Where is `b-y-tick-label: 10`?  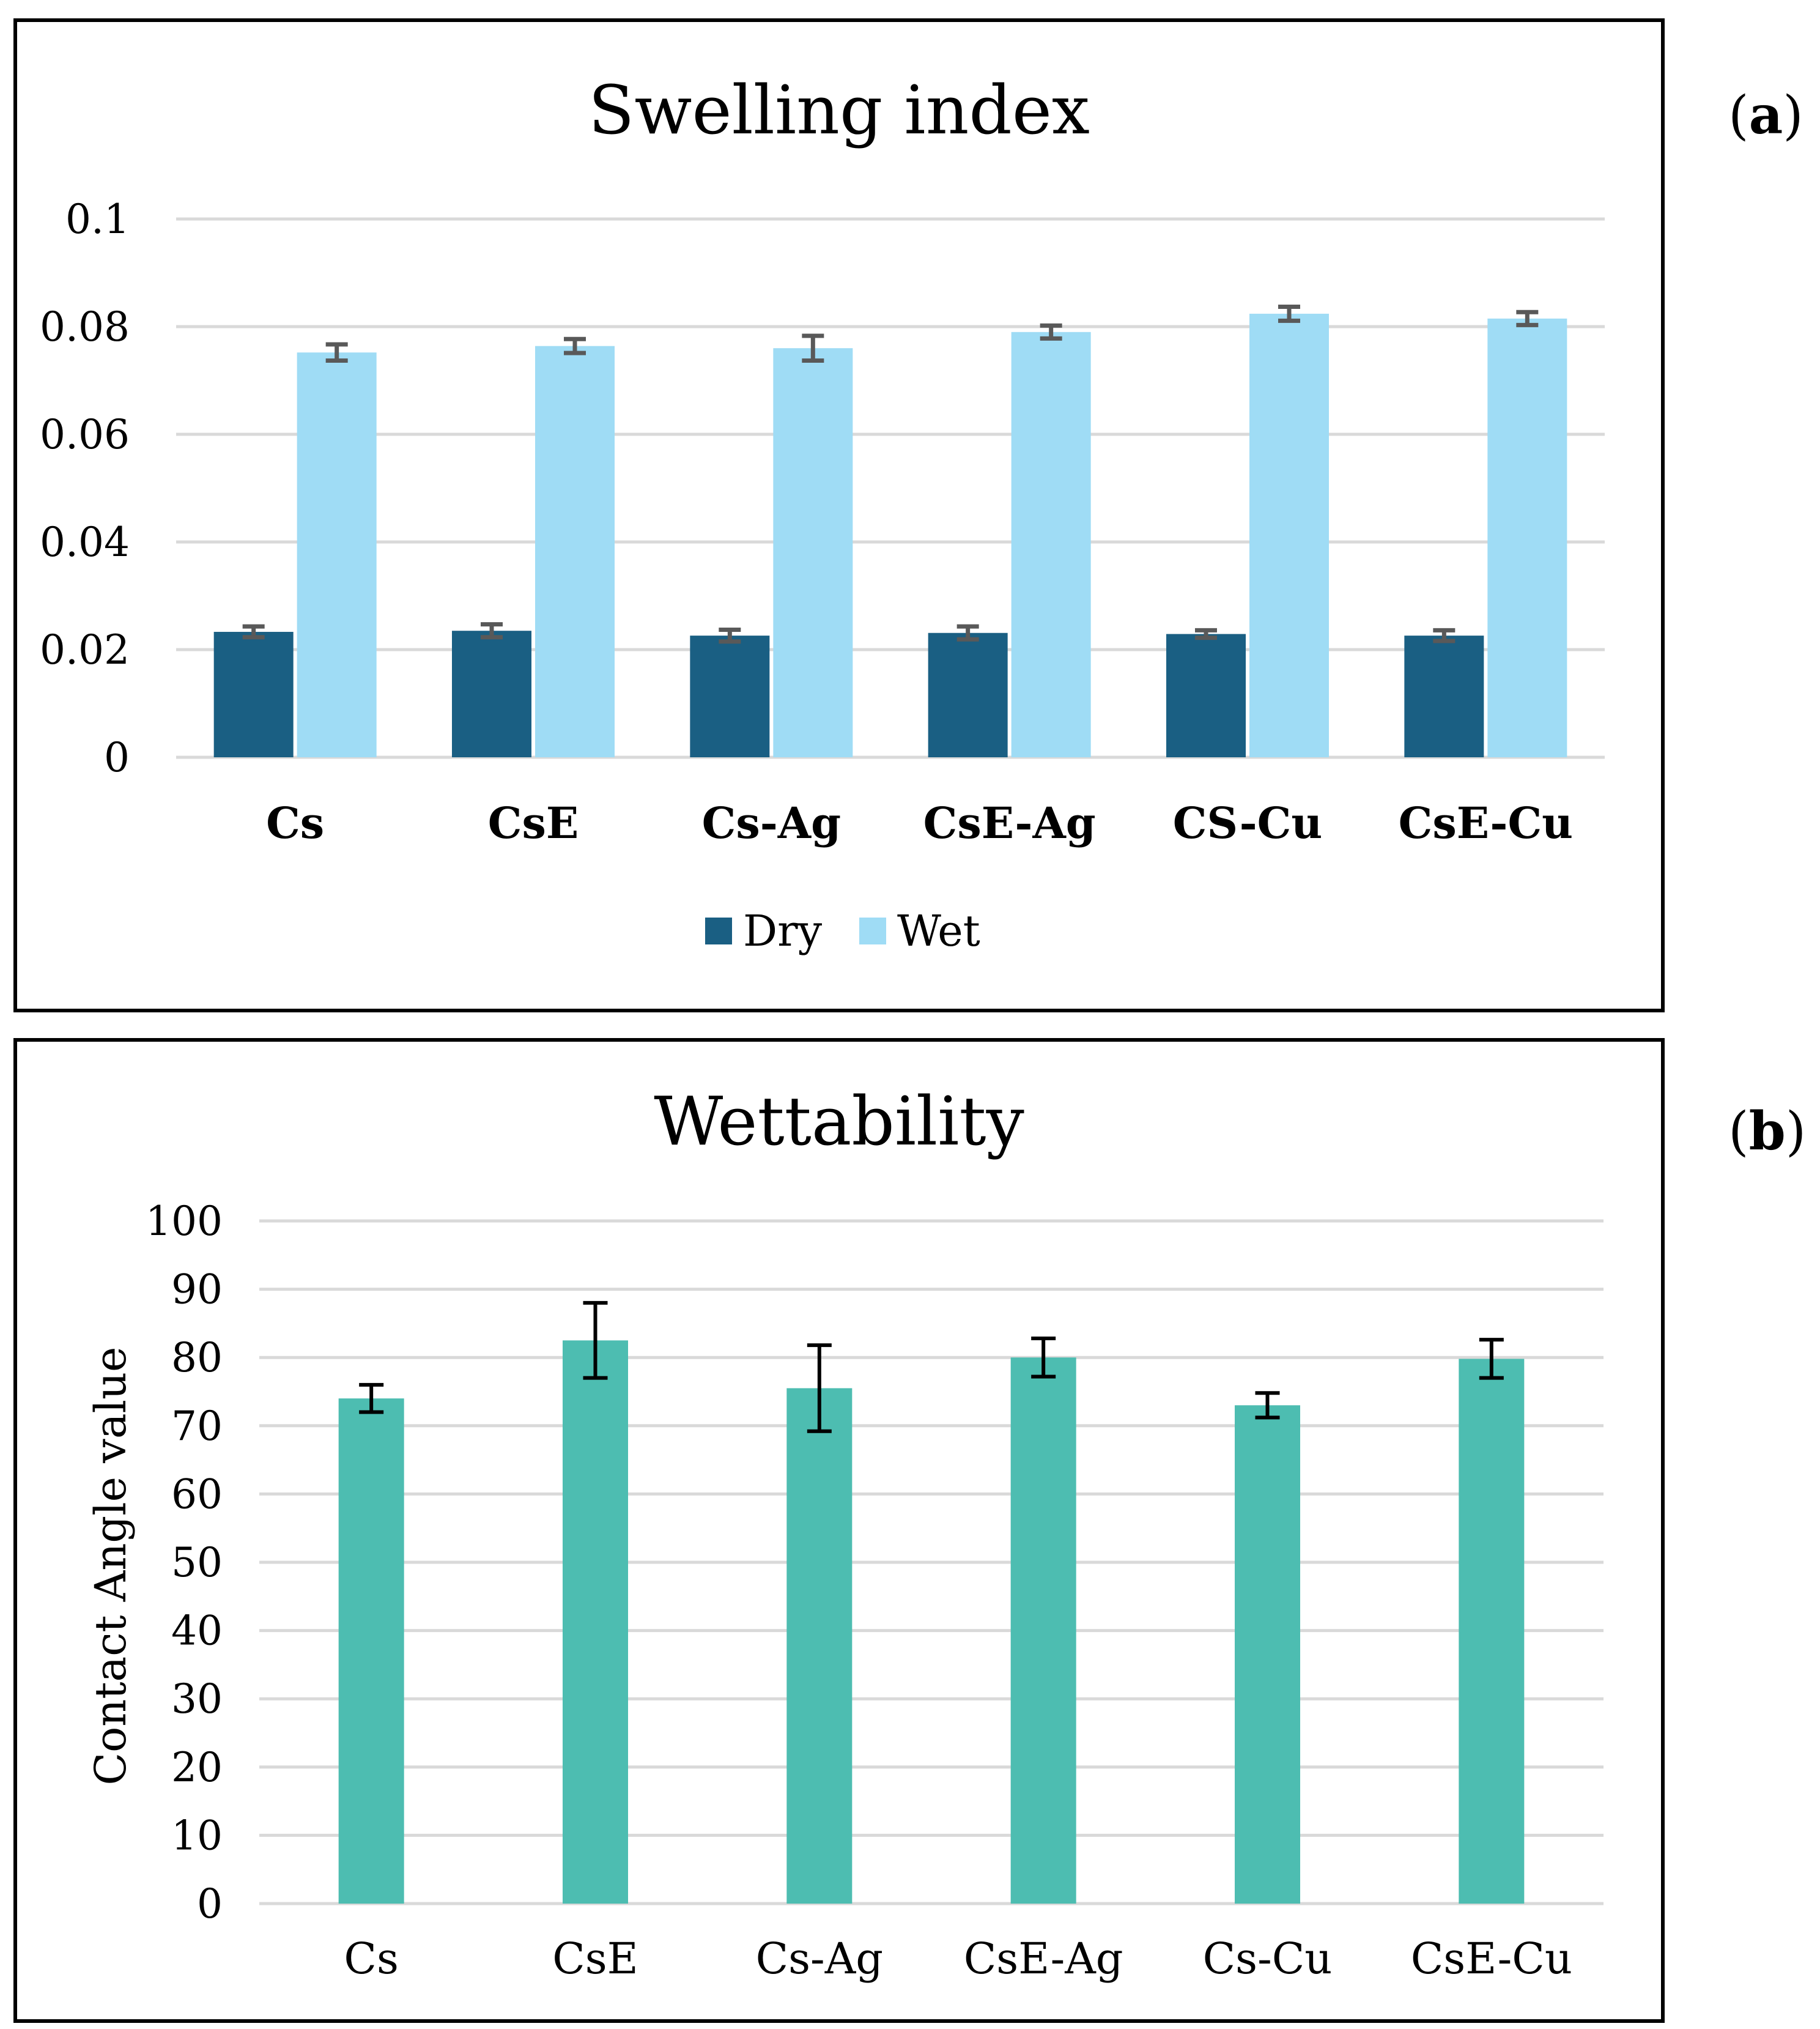 b-y-tick-label: 10 is located at coordinates (197, 1836).